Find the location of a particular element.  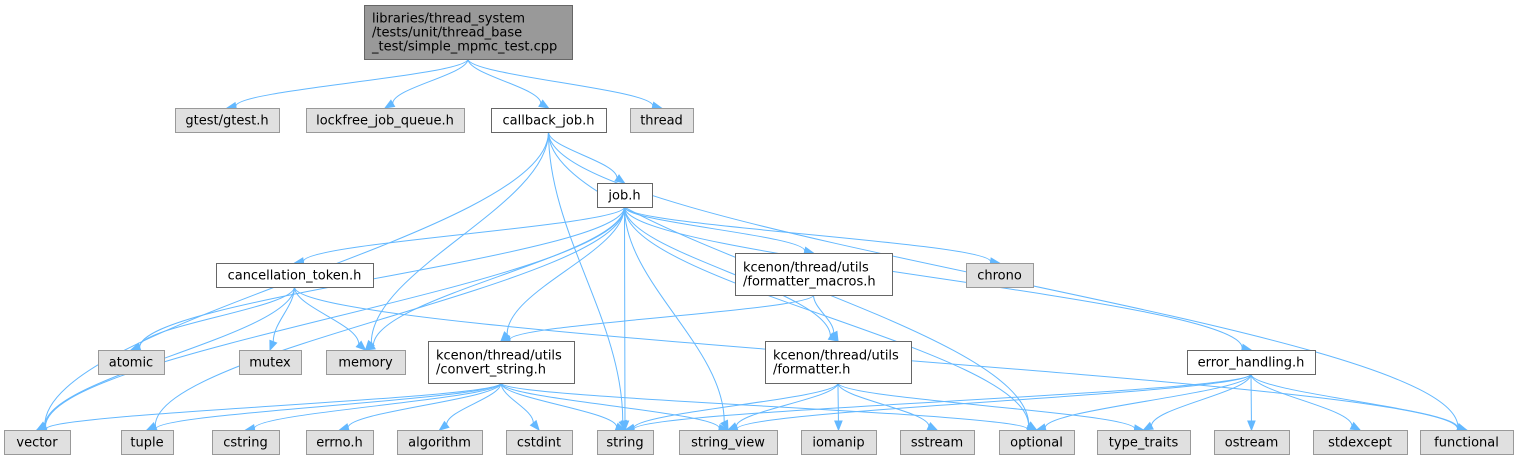

node-optional: optional is located at coordinates (1037, 442).